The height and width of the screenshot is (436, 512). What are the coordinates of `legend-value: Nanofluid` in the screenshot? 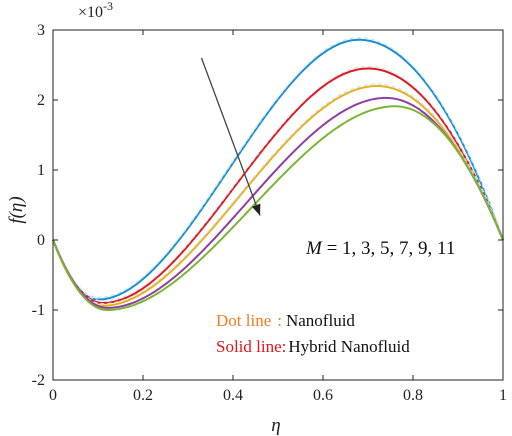 It's located at (320, 320).